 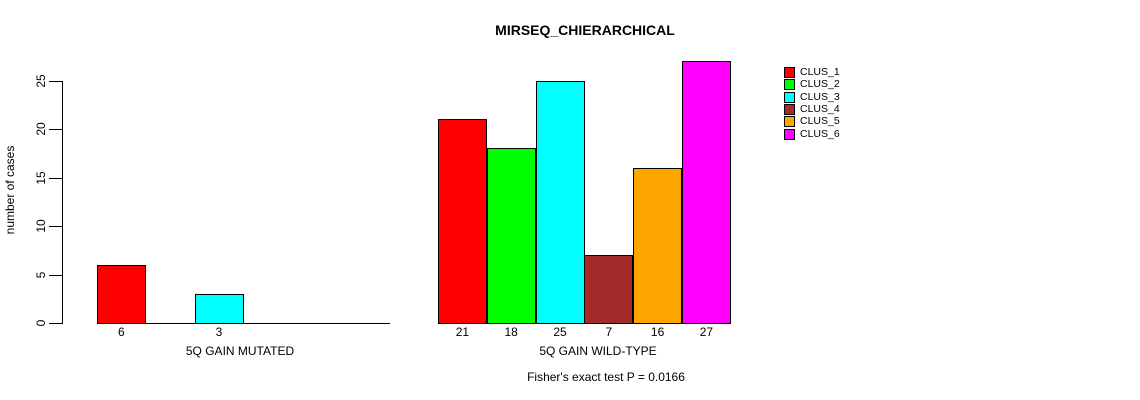 What do you see at coordinates (41, 226) in the screenshot?
I see `y-tick-label: 10` at bounding box center [41, 226].